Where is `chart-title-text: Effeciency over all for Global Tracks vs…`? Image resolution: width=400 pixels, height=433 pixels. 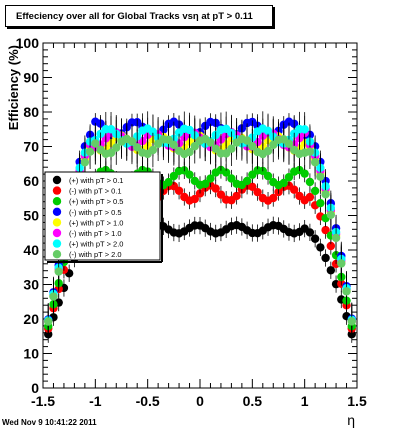 chart-title-text: Effeciency over all for Global Tracks vs… is located at coordinates (134, 16).